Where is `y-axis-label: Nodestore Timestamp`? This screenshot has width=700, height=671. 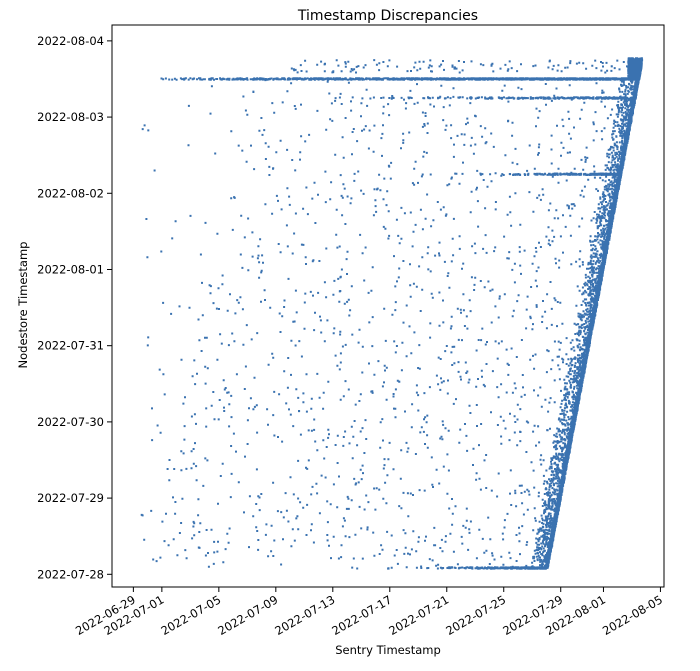
y-axis-label: Nodestore Timestamp is located at coordinates (23, 305).